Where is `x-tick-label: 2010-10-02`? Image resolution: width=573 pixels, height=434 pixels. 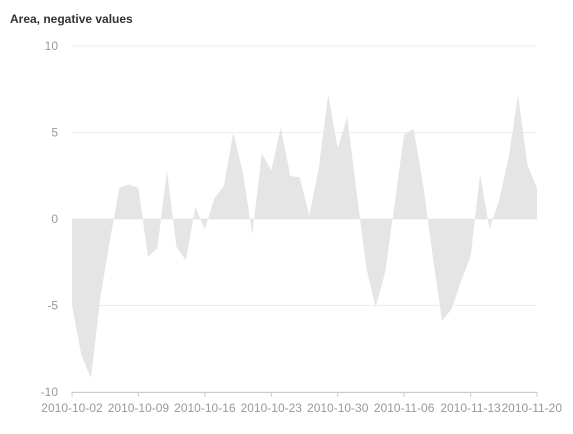 x-tick-label: 2010-10-02 is located at coordinates (72, 408).